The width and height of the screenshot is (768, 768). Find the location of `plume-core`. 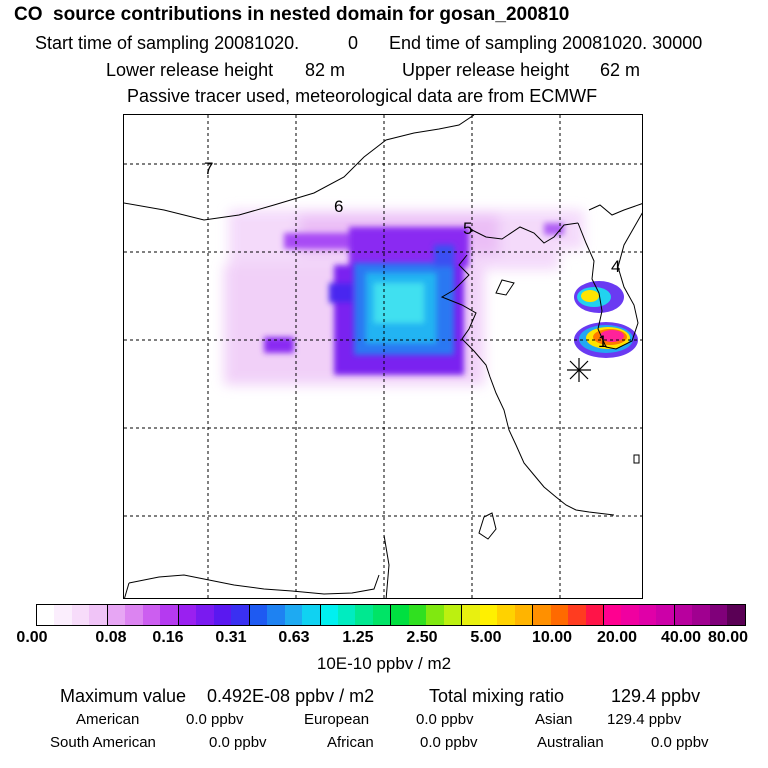

plume-core is located at coordinates (404, 300).